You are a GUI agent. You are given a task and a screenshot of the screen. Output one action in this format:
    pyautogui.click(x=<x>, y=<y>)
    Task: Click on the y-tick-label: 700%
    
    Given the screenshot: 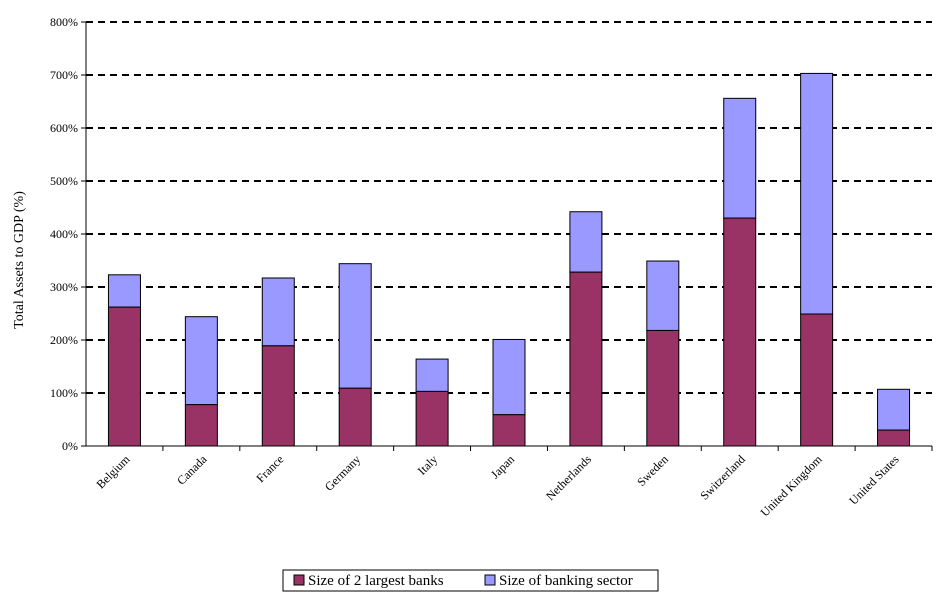 What is the action you would take?
    pyautogui.click(x=64, y=75)
    